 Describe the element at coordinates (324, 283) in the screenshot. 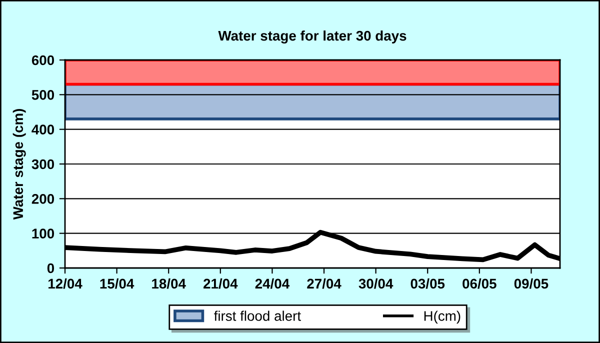

I see `x-tick-label: 27/04` at that location.